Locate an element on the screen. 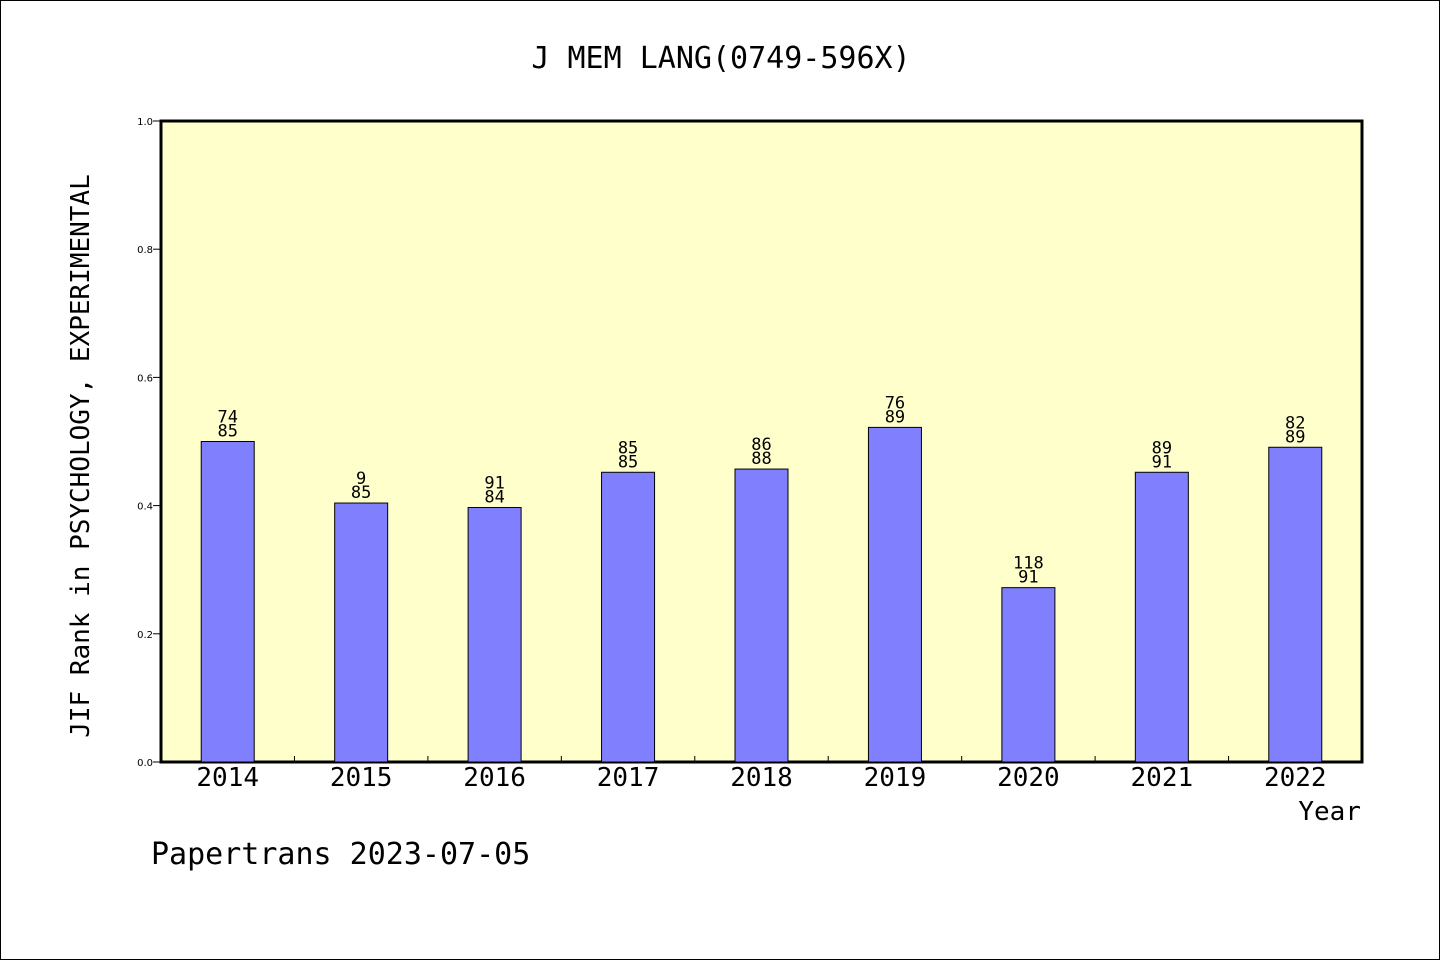  y-tick-label: 0.4 is located at coordinates (145, 507).